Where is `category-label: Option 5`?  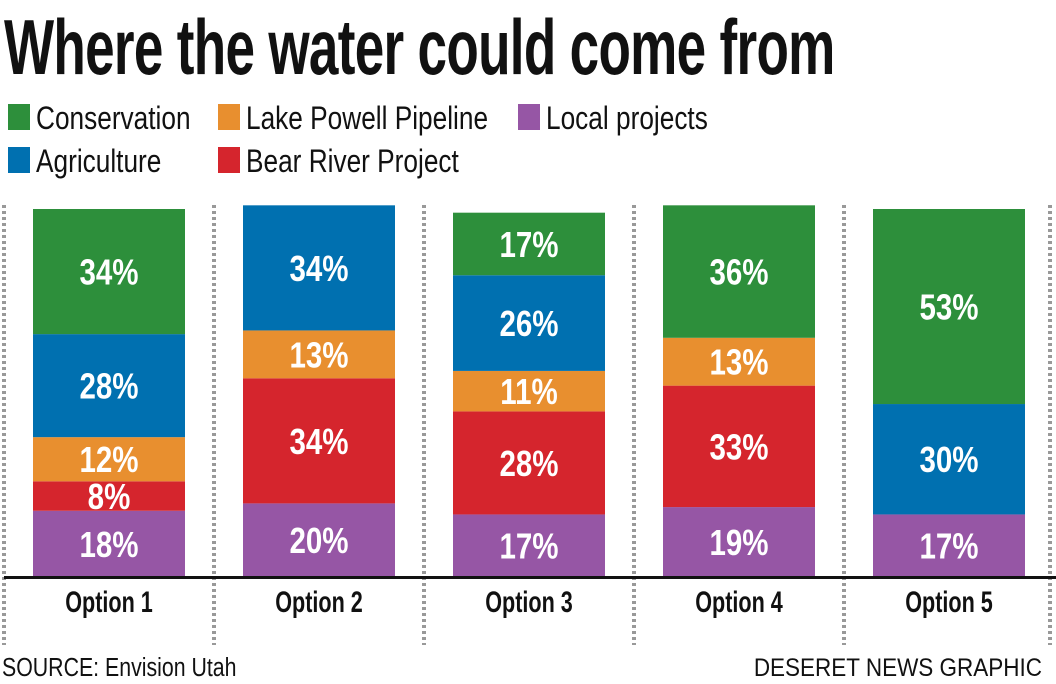 category-label: Option 5 is located at coordinates (949, 601).